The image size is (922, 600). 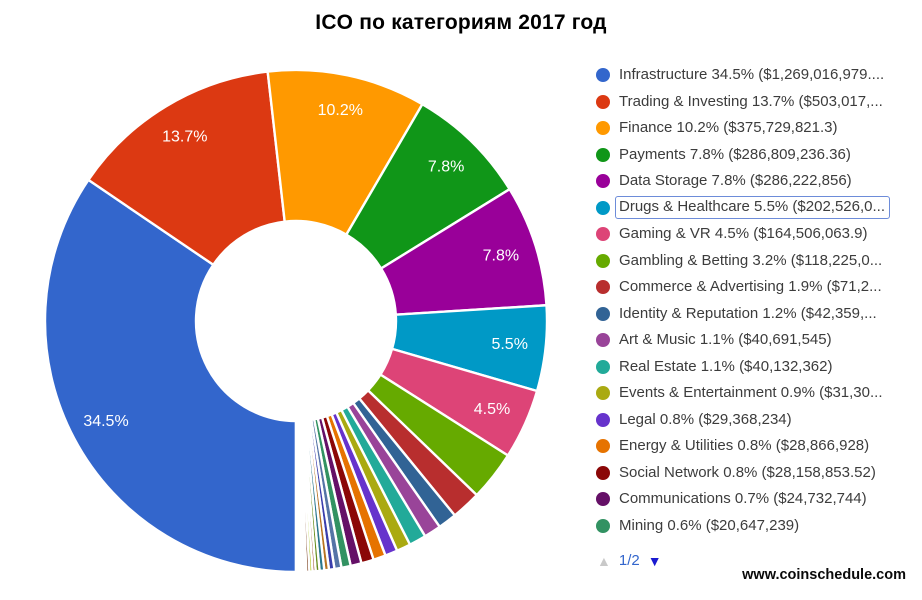 I want to click on pie-slice-percent-label: 10.2%, so click(x=340, y=110).